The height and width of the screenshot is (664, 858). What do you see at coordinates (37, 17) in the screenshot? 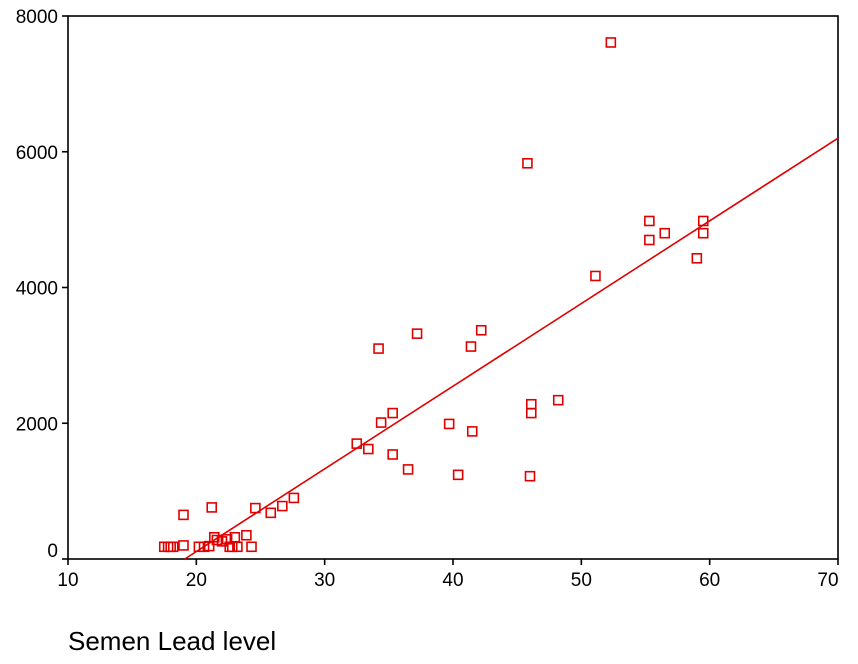
I see `y-tick-label: 8000` at bounding box center [37, 17].